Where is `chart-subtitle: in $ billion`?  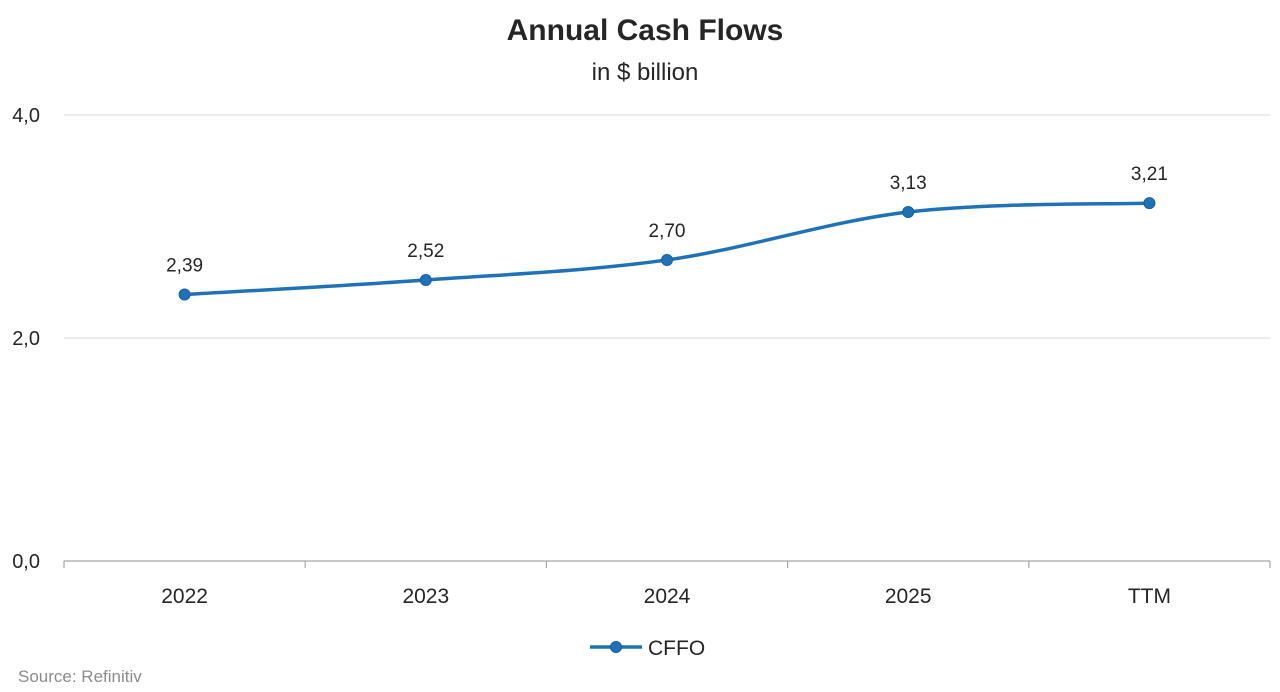 chart-subtitle: in $ billion is located at coordinates (645, 72).